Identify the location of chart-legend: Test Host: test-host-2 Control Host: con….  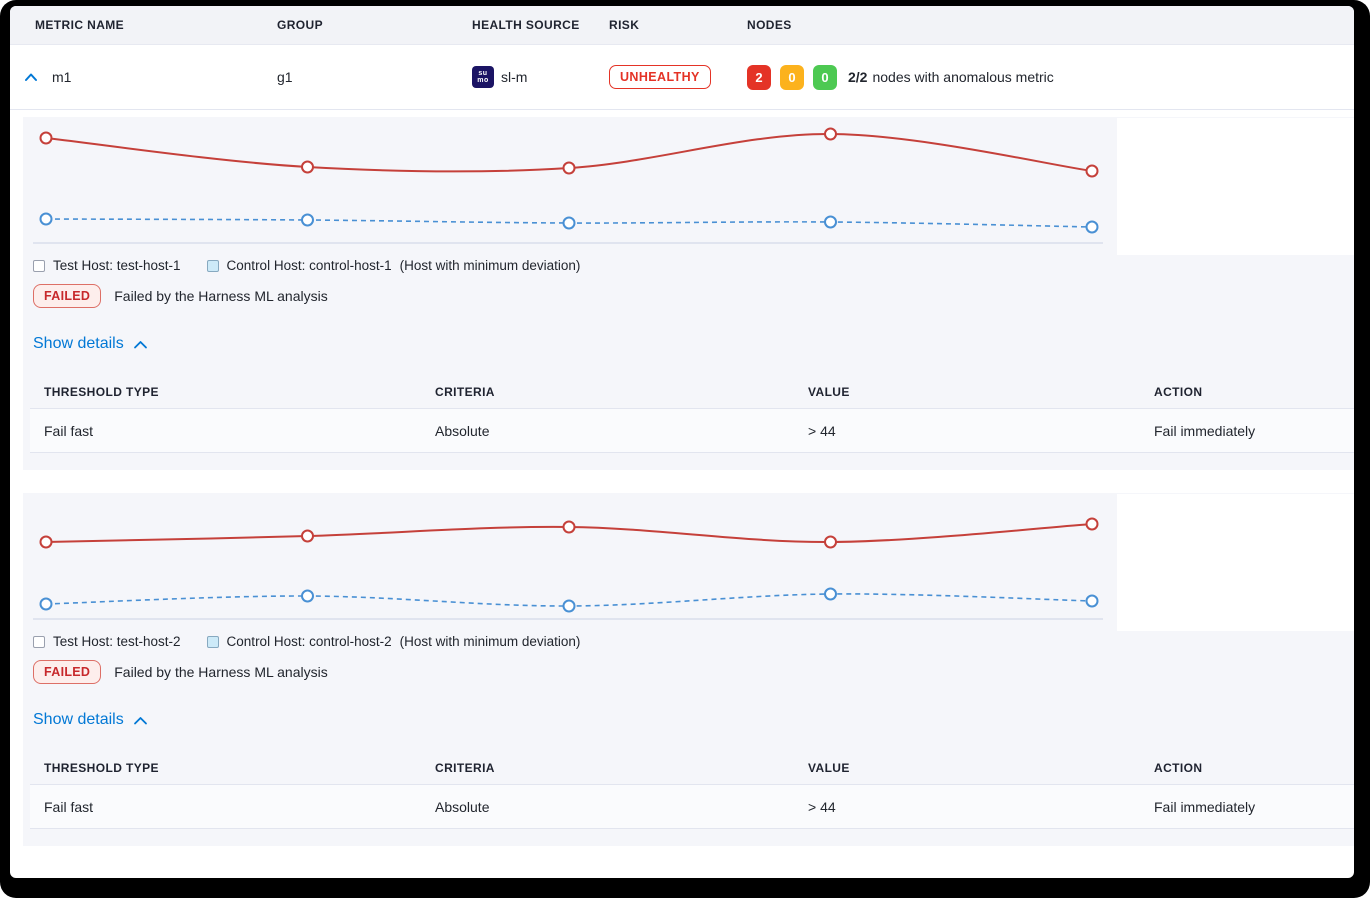
(693, 641).